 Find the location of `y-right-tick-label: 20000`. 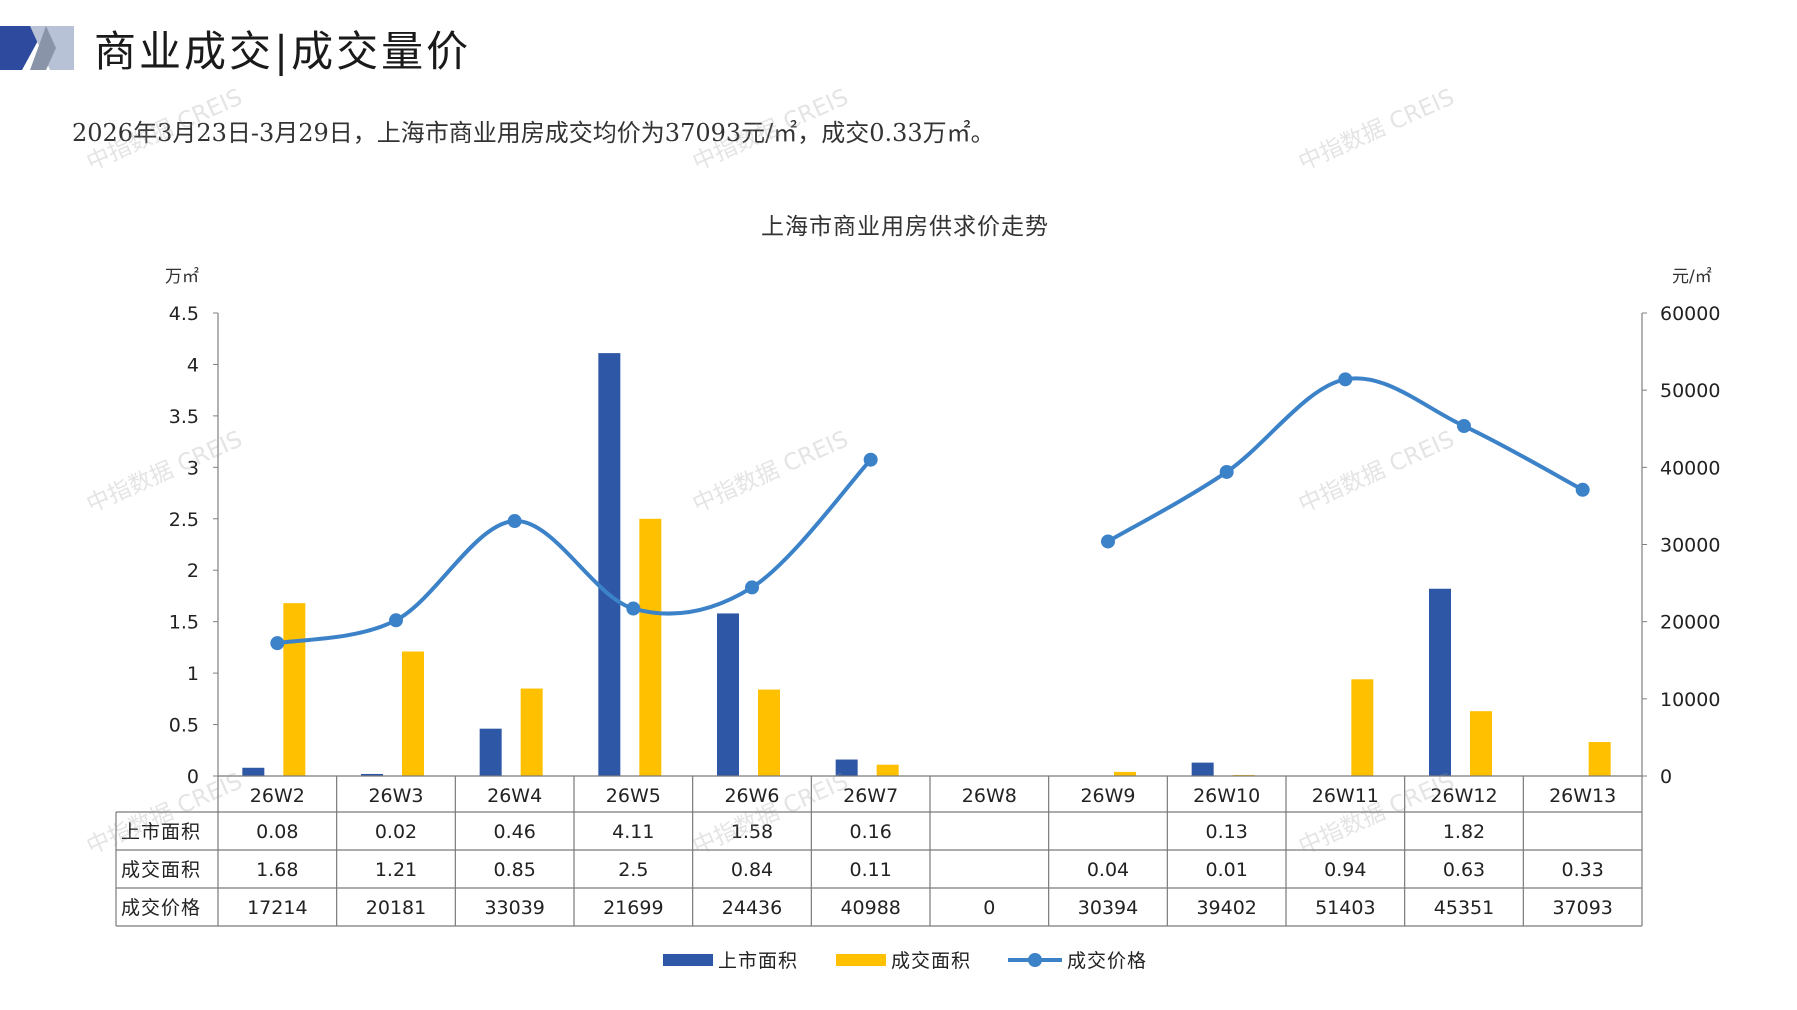

y-right-tick-label: 20000 is located at coordinates (1690, 623).